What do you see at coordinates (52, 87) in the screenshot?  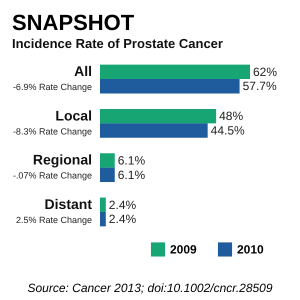 I see `text: -6.9% Rate Change` at bounding box center [52, 87].